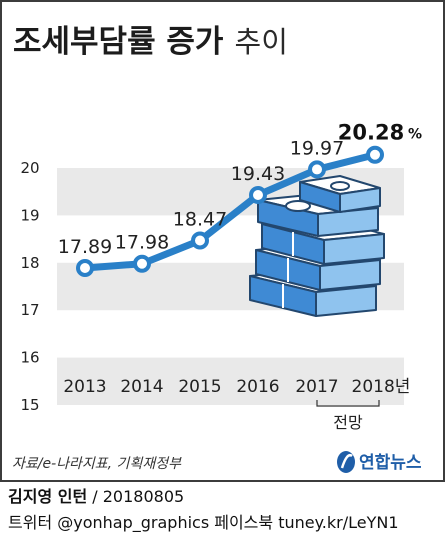  I want to click on yonhap-logo: 연합뉴스, so click(379, 462).